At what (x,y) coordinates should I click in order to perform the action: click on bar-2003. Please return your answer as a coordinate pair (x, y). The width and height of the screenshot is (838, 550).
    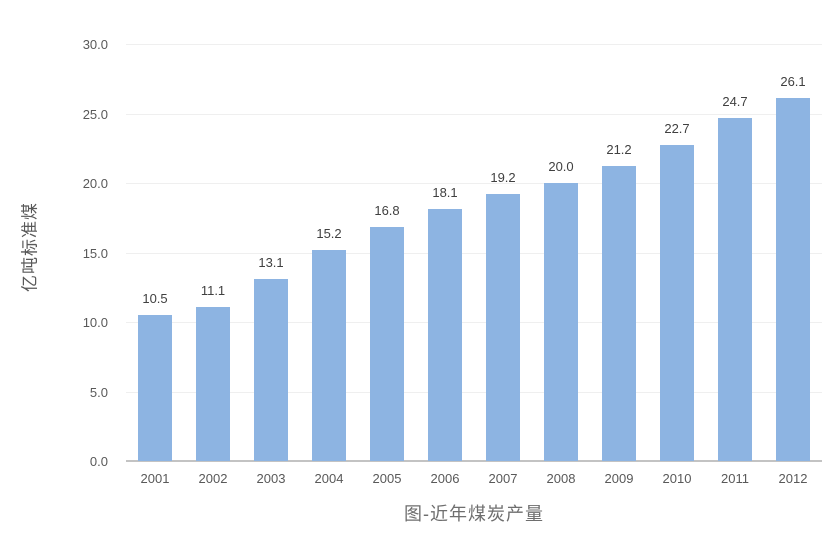
    Looking at the image, I should click on (271, 369).